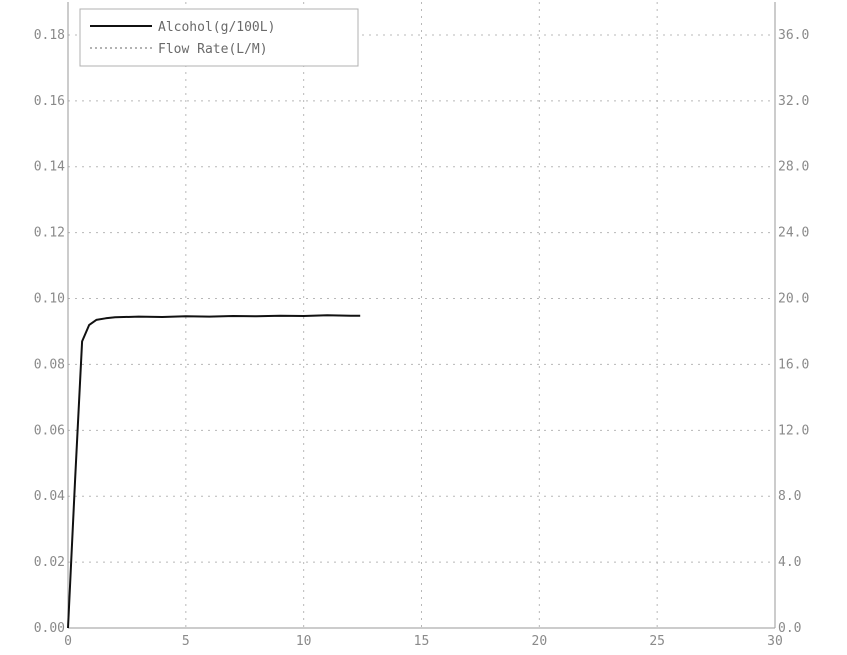  I want to click on x-tick-label: 5, so click(186, 641).